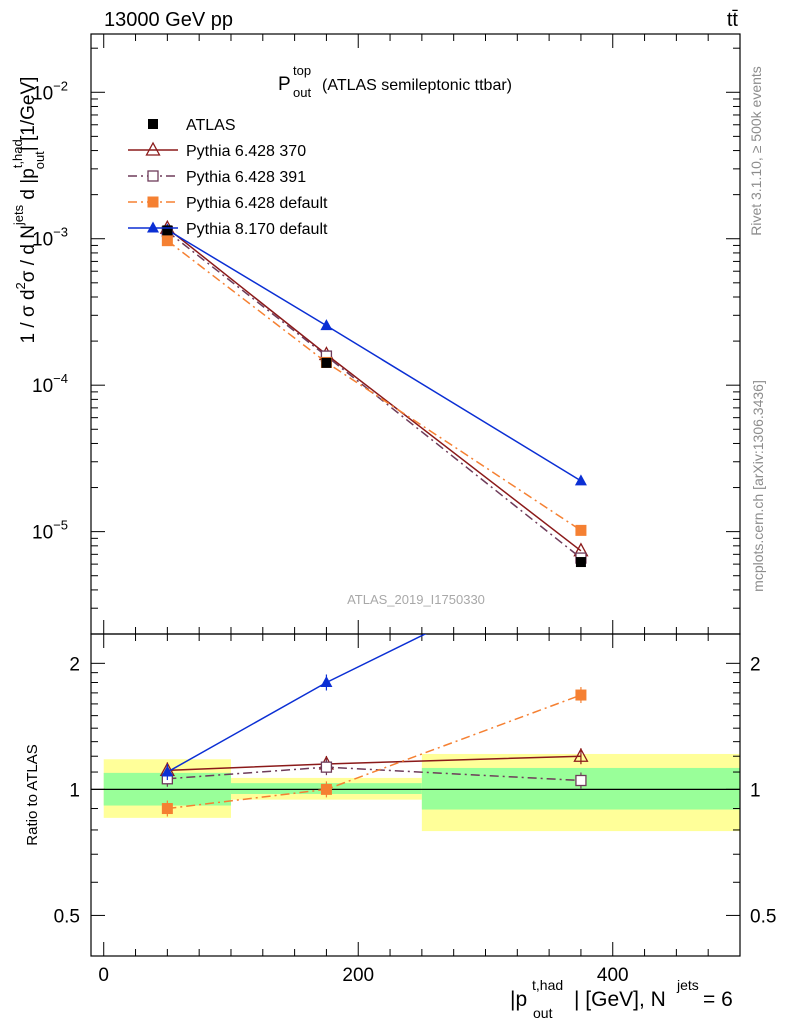 This screenshot has height=1024, width=786. Describe the element at coordinates (211, 125) in the screenshot. I see `legend-label-data: ATLAS` at that location.